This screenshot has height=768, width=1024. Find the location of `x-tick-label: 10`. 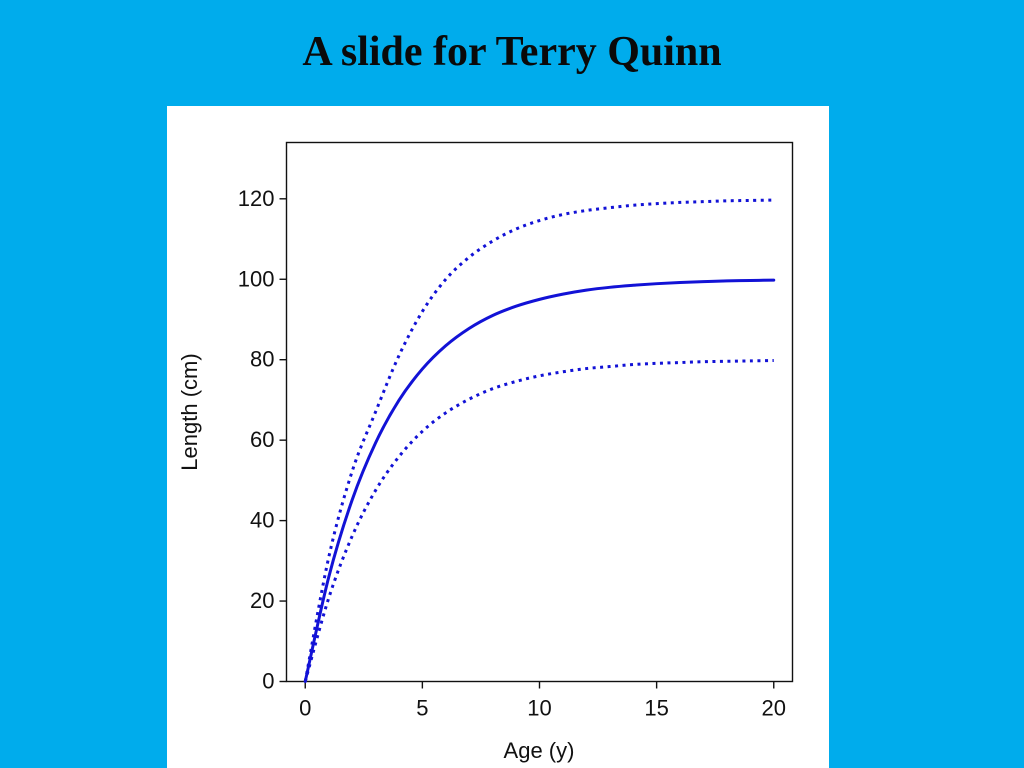

x-tick-label: 10 is located at coordinates (539, 708).